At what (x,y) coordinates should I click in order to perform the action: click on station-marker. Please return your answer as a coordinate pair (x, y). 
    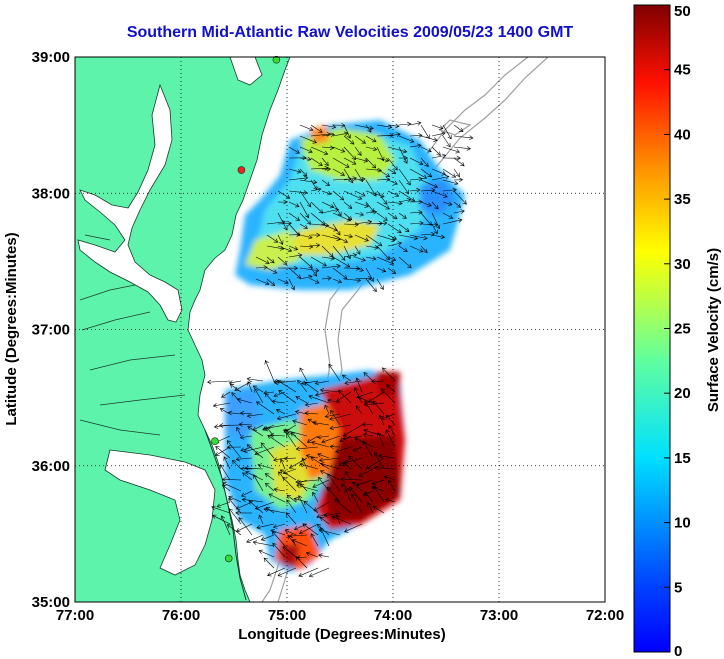
    Looking at the image, I should click on (276, 59).